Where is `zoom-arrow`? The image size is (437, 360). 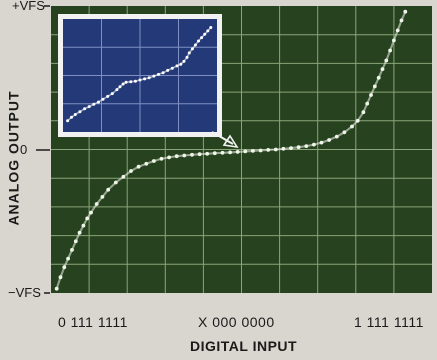 zoom-arrow is located at coordinates (225, 140).